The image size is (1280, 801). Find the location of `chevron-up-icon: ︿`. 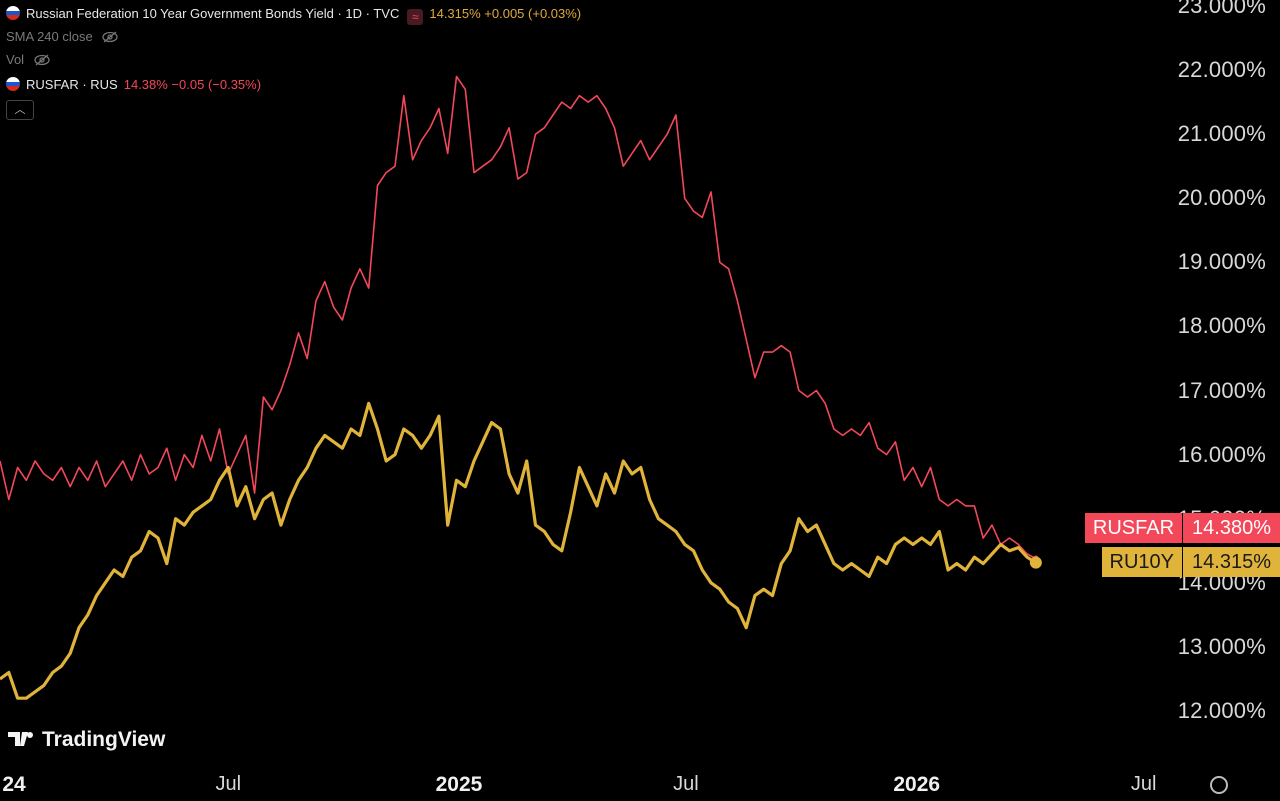

chevron-up-icon: ︿ is located at coordinates (20, 110).